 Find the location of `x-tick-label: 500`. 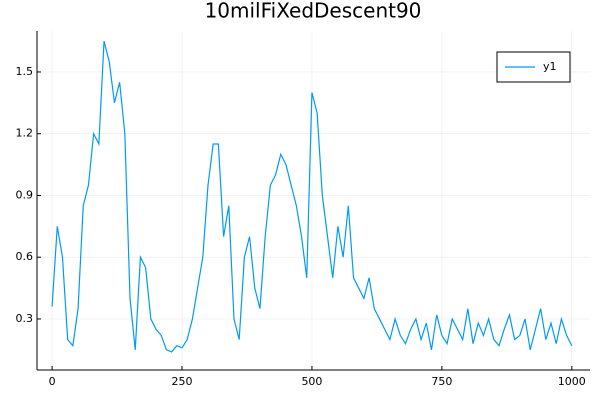

x-tick-label: 500 is located at coordinates (311, 381).